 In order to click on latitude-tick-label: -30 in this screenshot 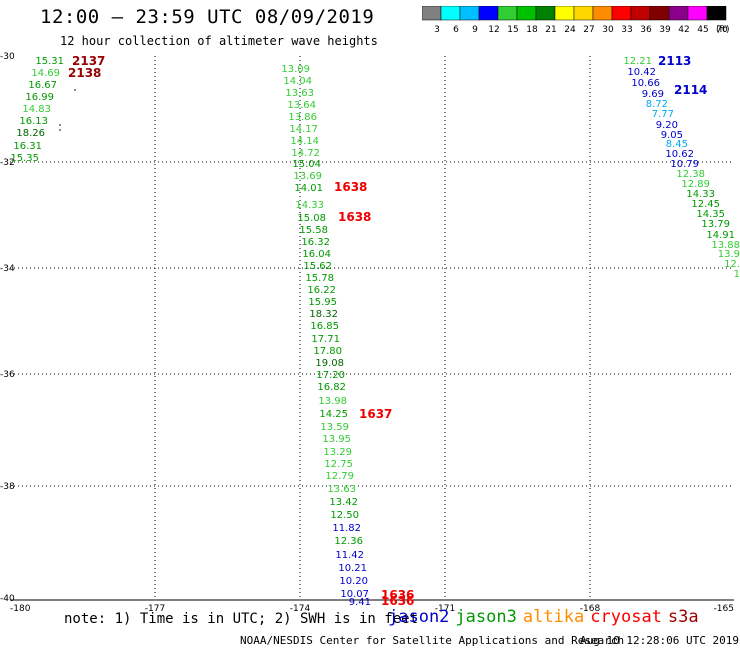, I will do `click(7, 57)`.